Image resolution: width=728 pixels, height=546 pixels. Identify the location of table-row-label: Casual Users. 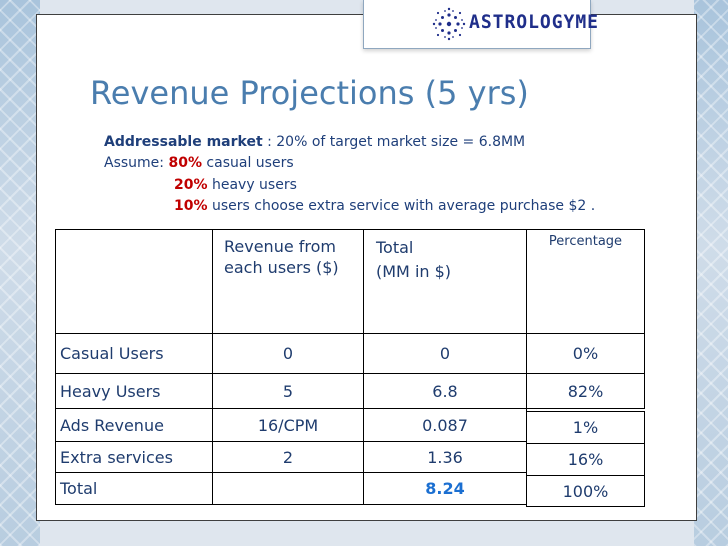
(134, 353).